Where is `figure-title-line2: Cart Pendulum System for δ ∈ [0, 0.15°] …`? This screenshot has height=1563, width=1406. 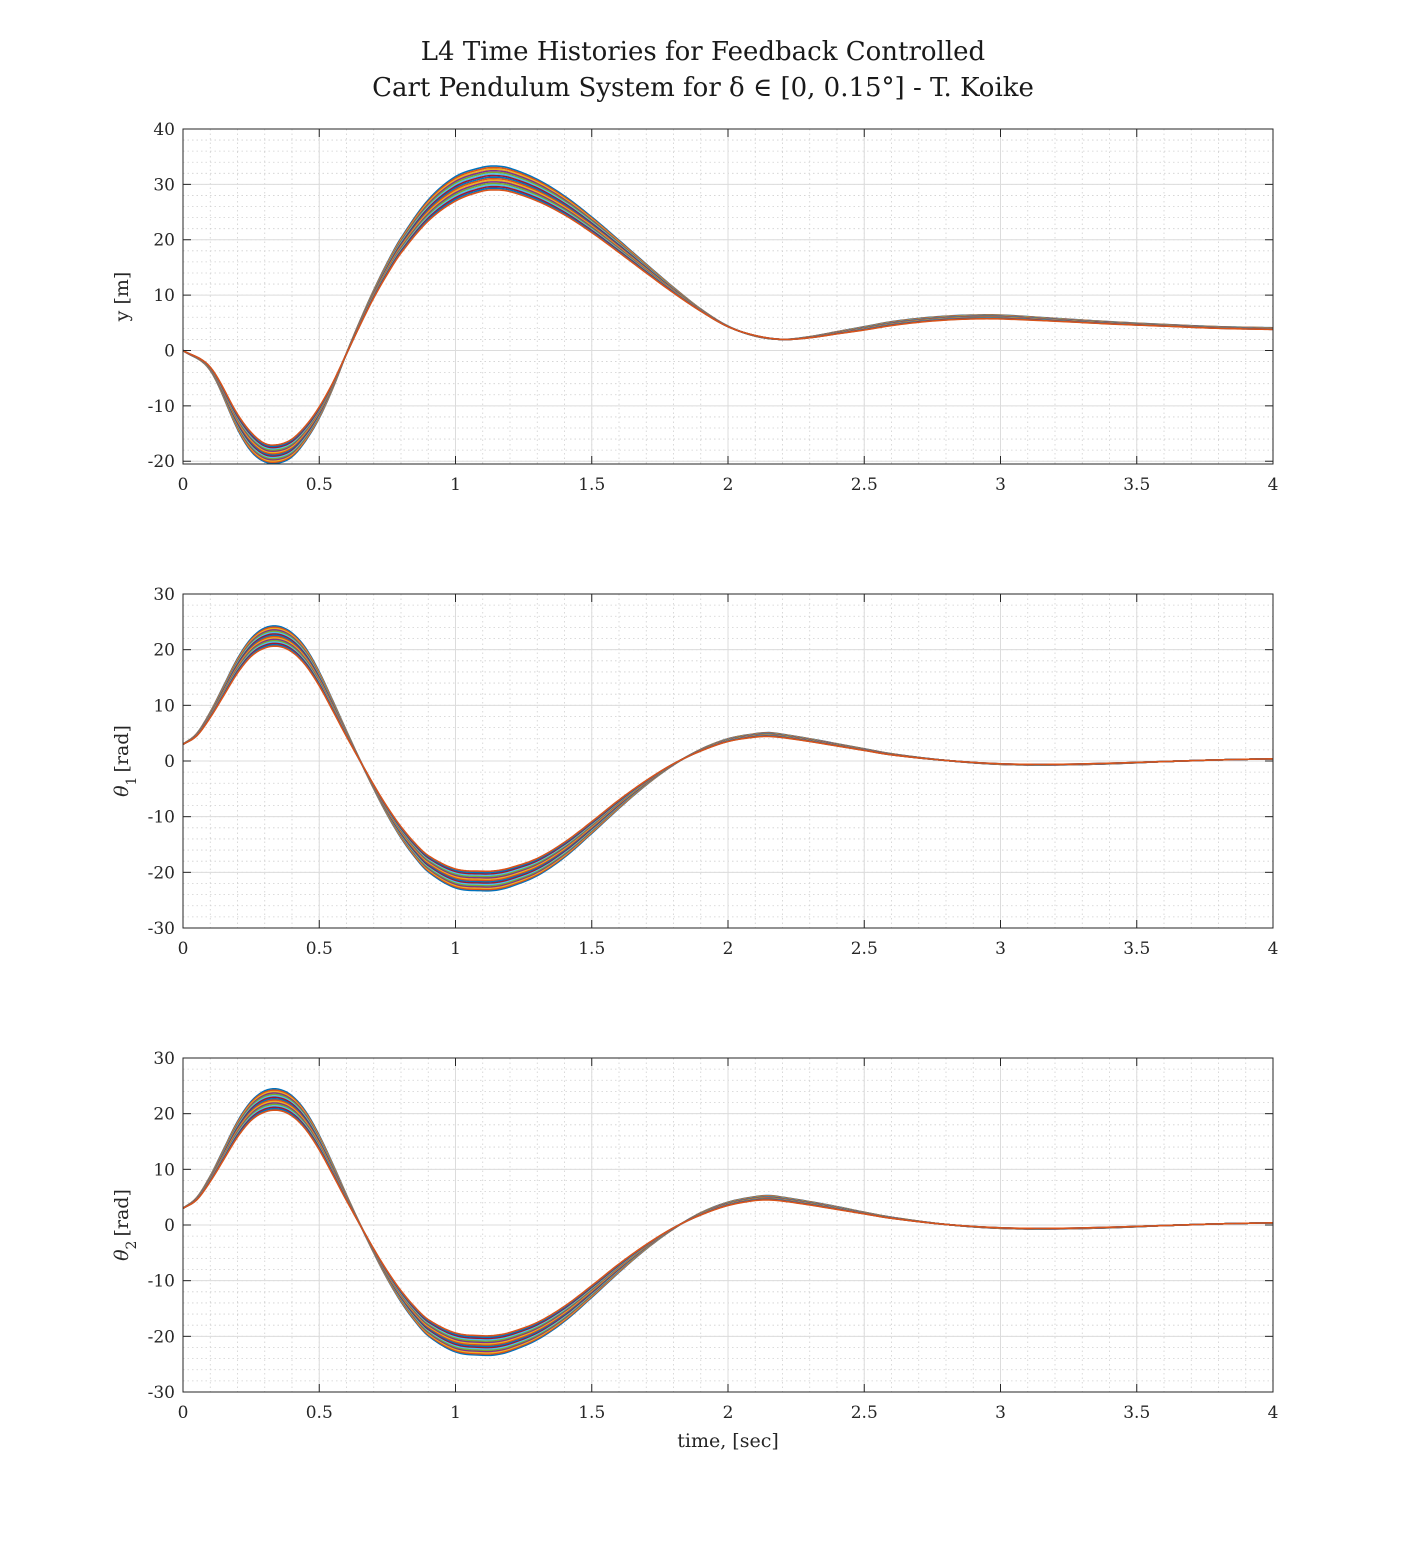 figure-title-line2: Cart Pendulum System for δ ∈ [0, 0.15°] … is located at coordinates (703, 88).